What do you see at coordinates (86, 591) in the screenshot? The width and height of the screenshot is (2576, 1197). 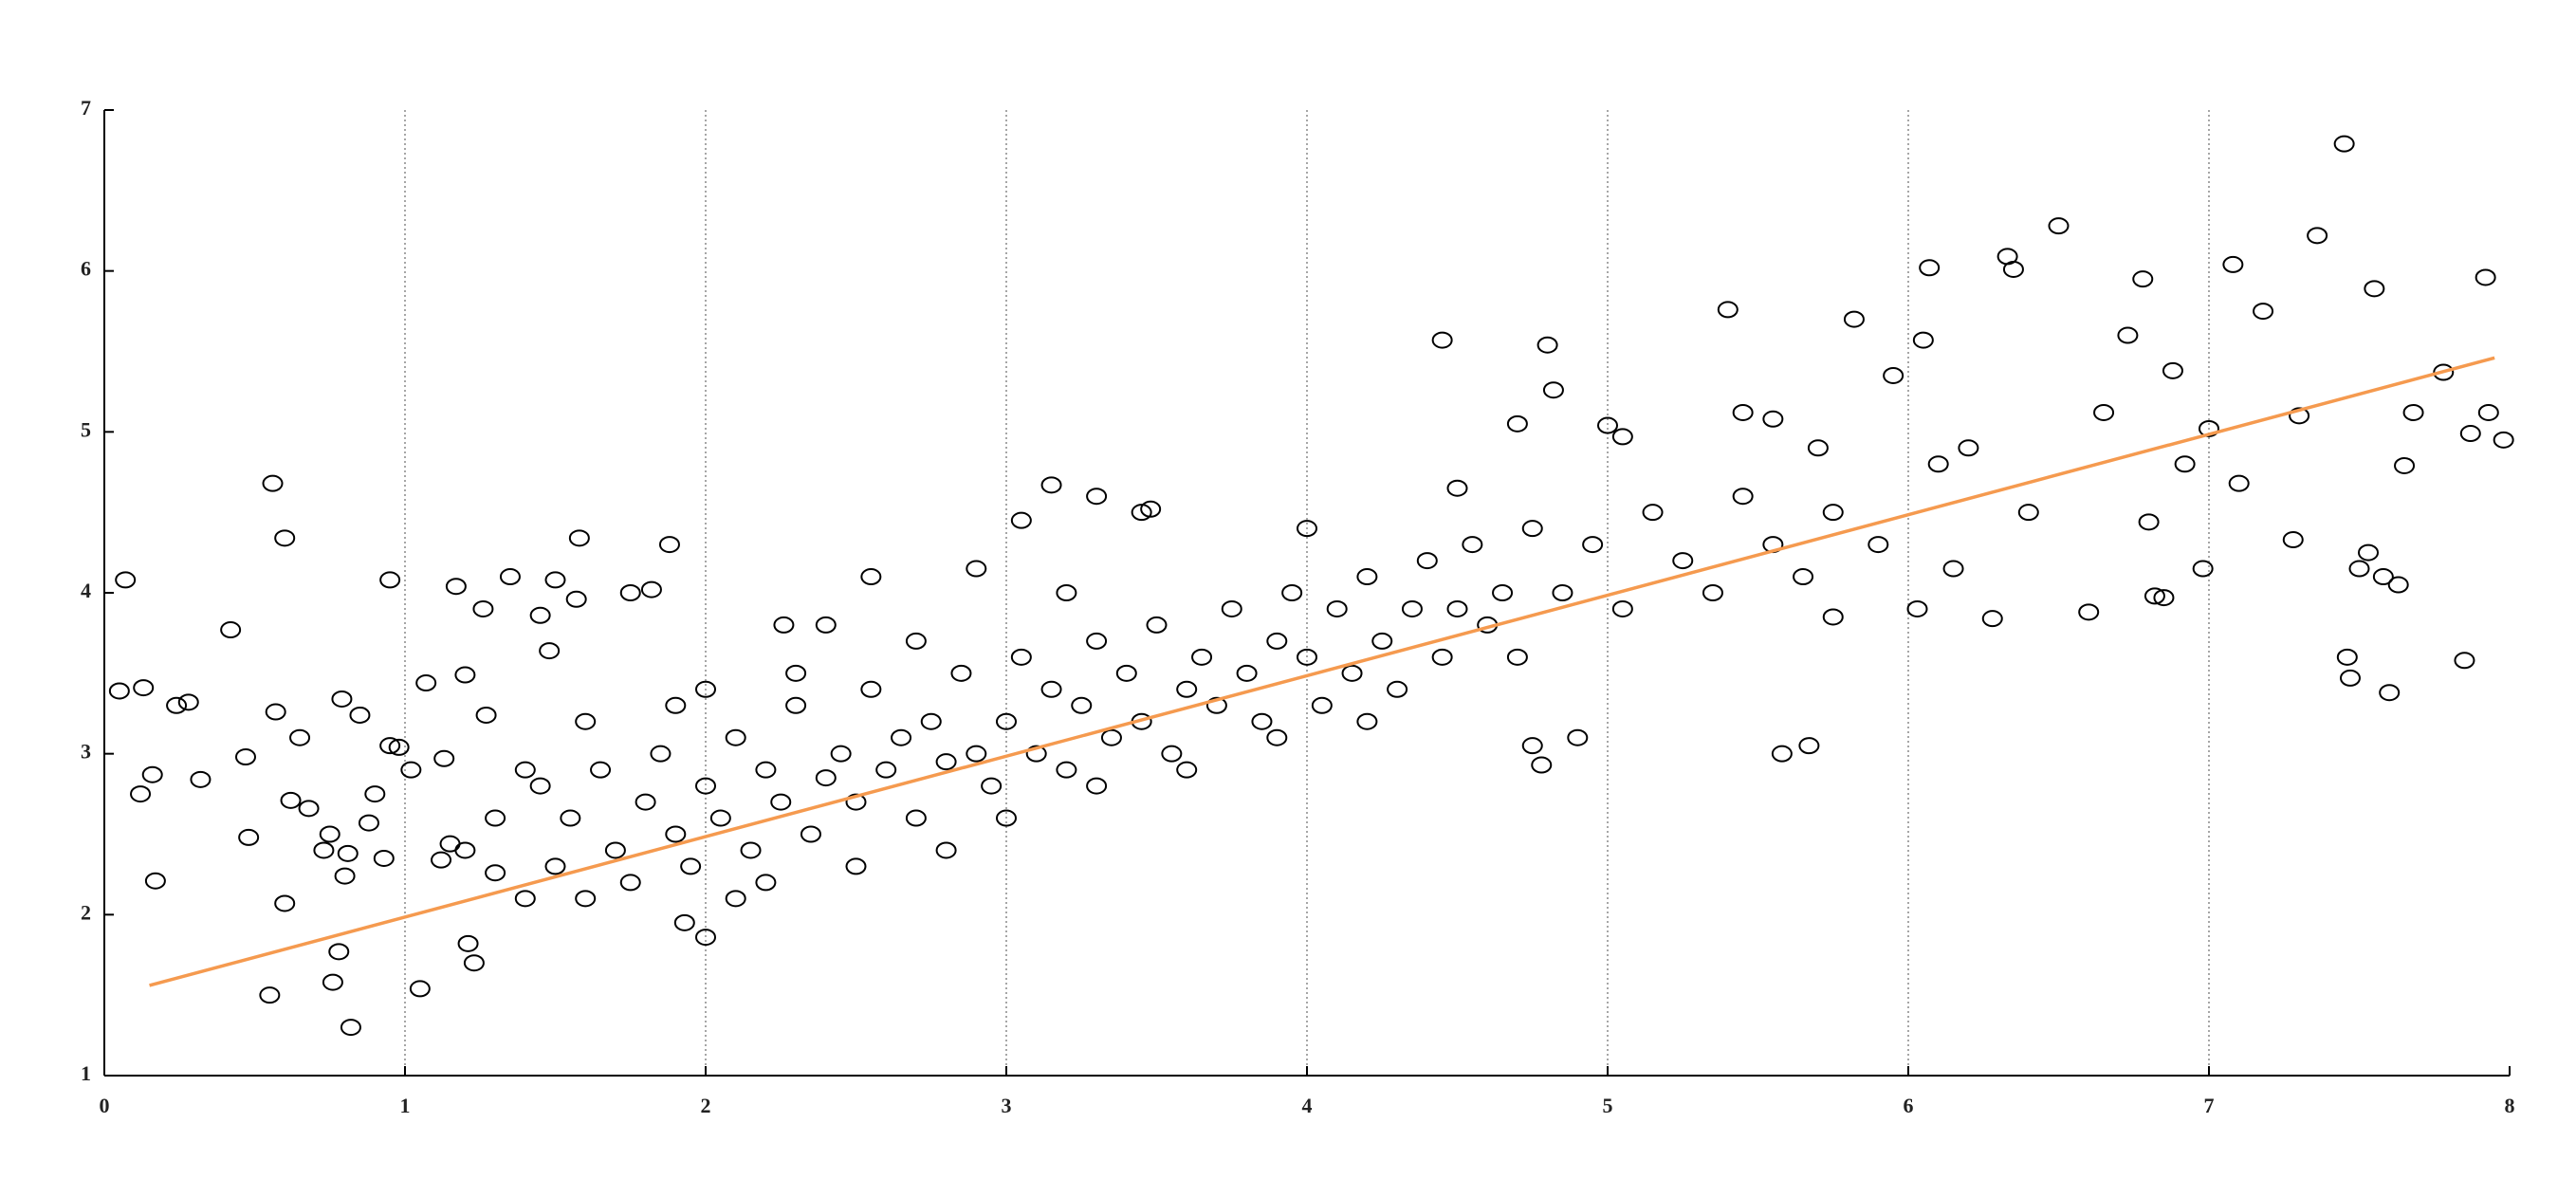 I see `y-tick-label: 4` at bounding box center [86, 591].